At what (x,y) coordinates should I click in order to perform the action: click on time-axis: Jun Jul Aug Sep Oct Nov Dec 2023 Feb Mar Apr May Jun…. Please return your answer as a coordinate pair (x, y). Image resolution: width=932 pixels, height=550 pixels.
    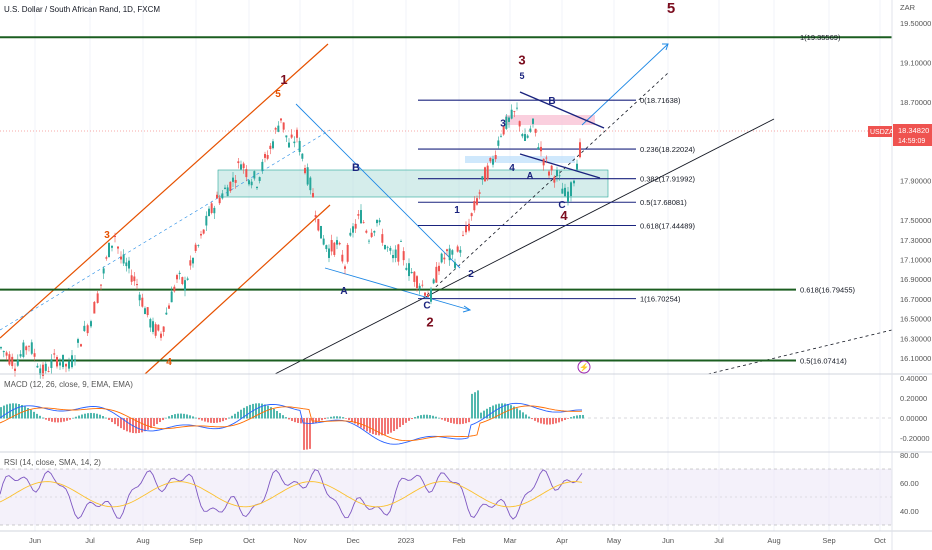
    Looking at the image, I should click on (458, 540).